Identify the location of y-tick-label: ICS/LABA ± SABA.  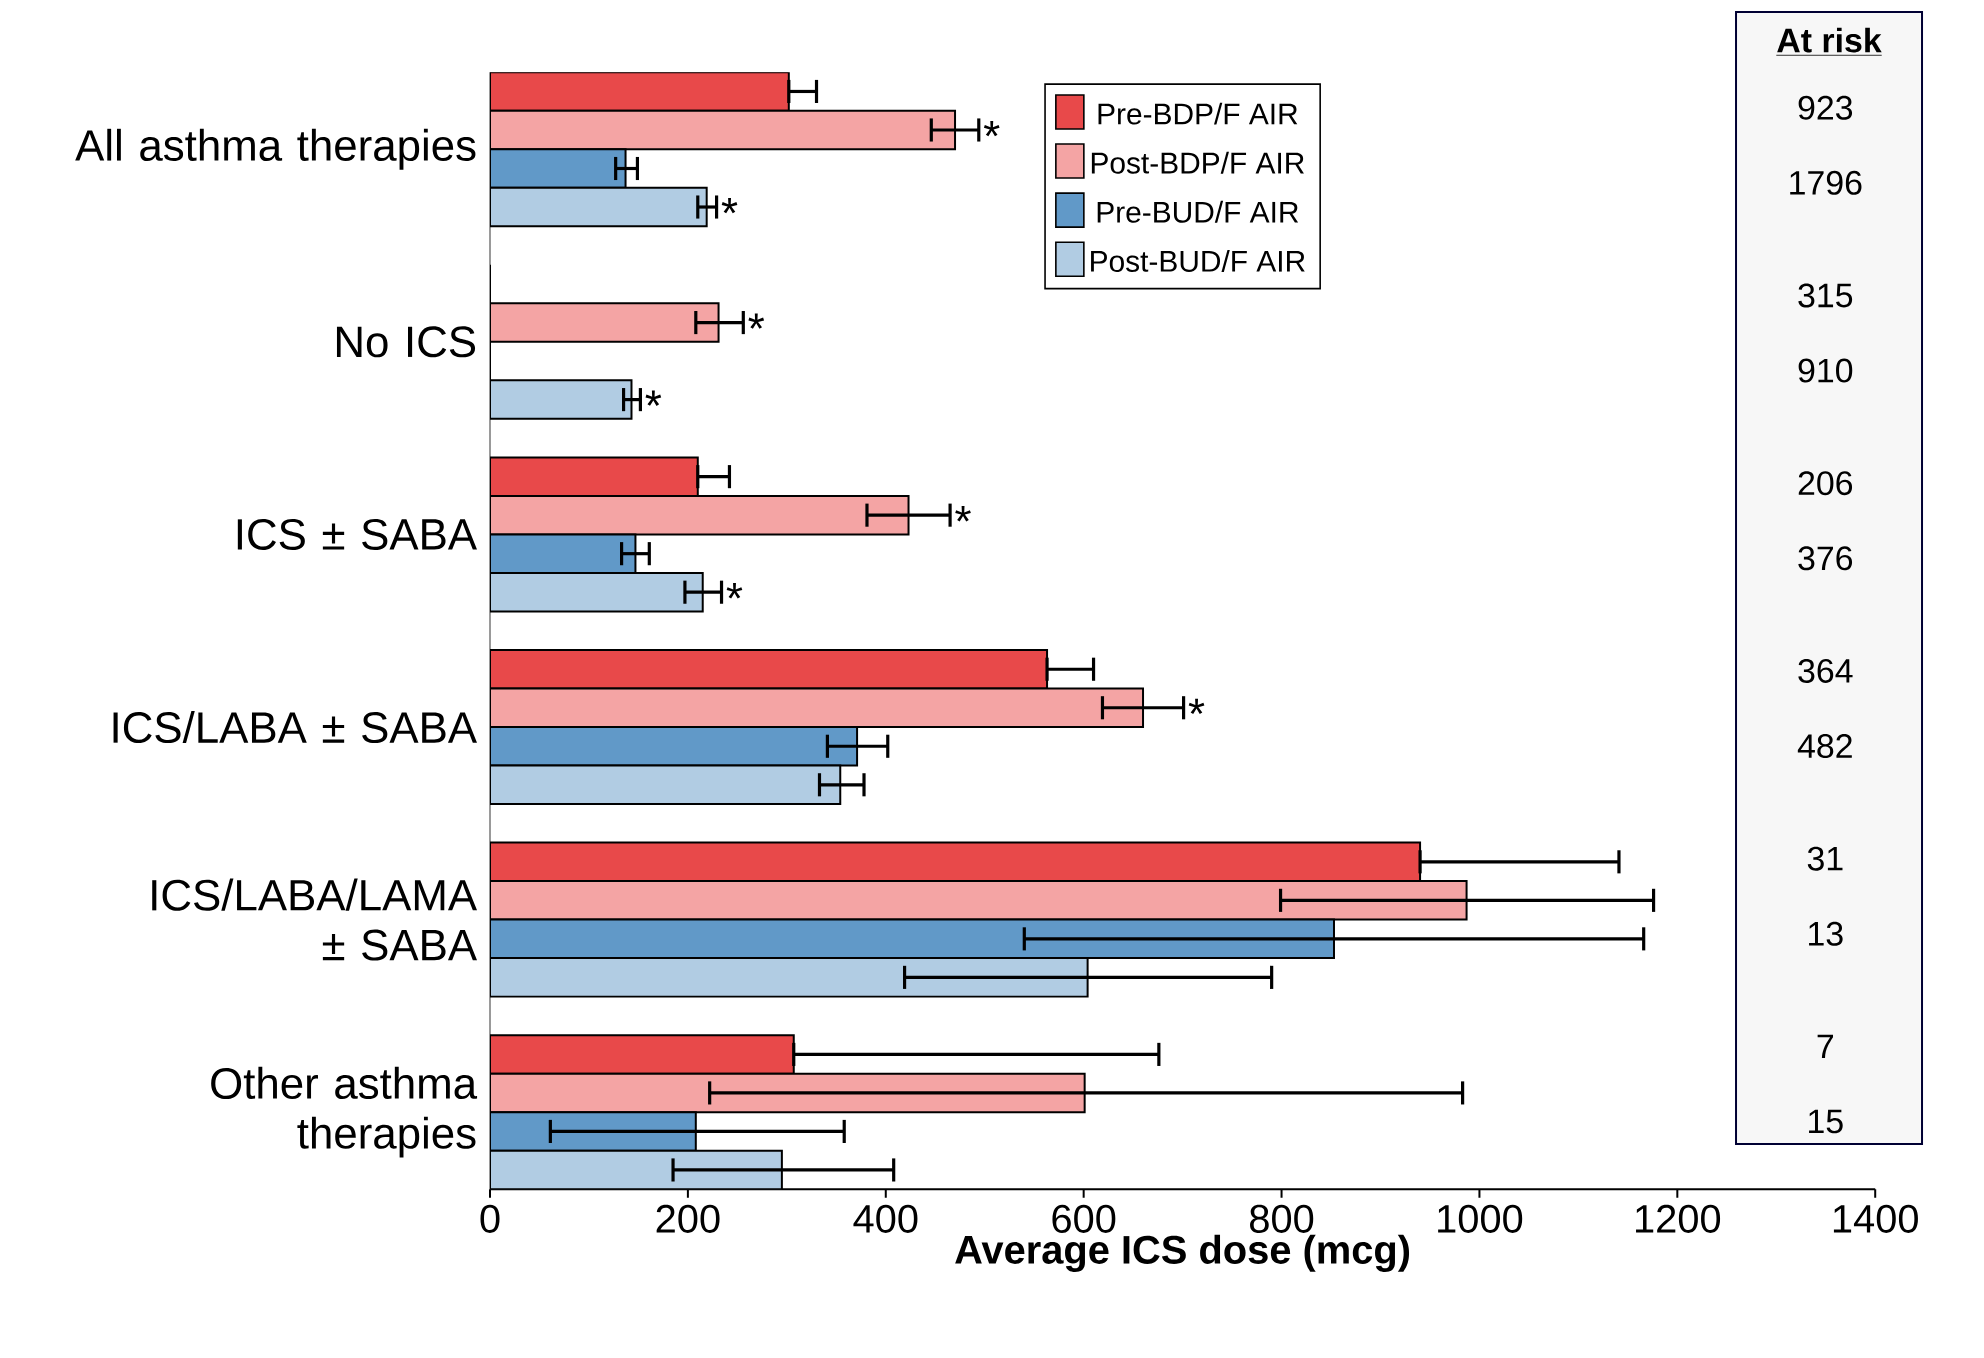
(295, 727).